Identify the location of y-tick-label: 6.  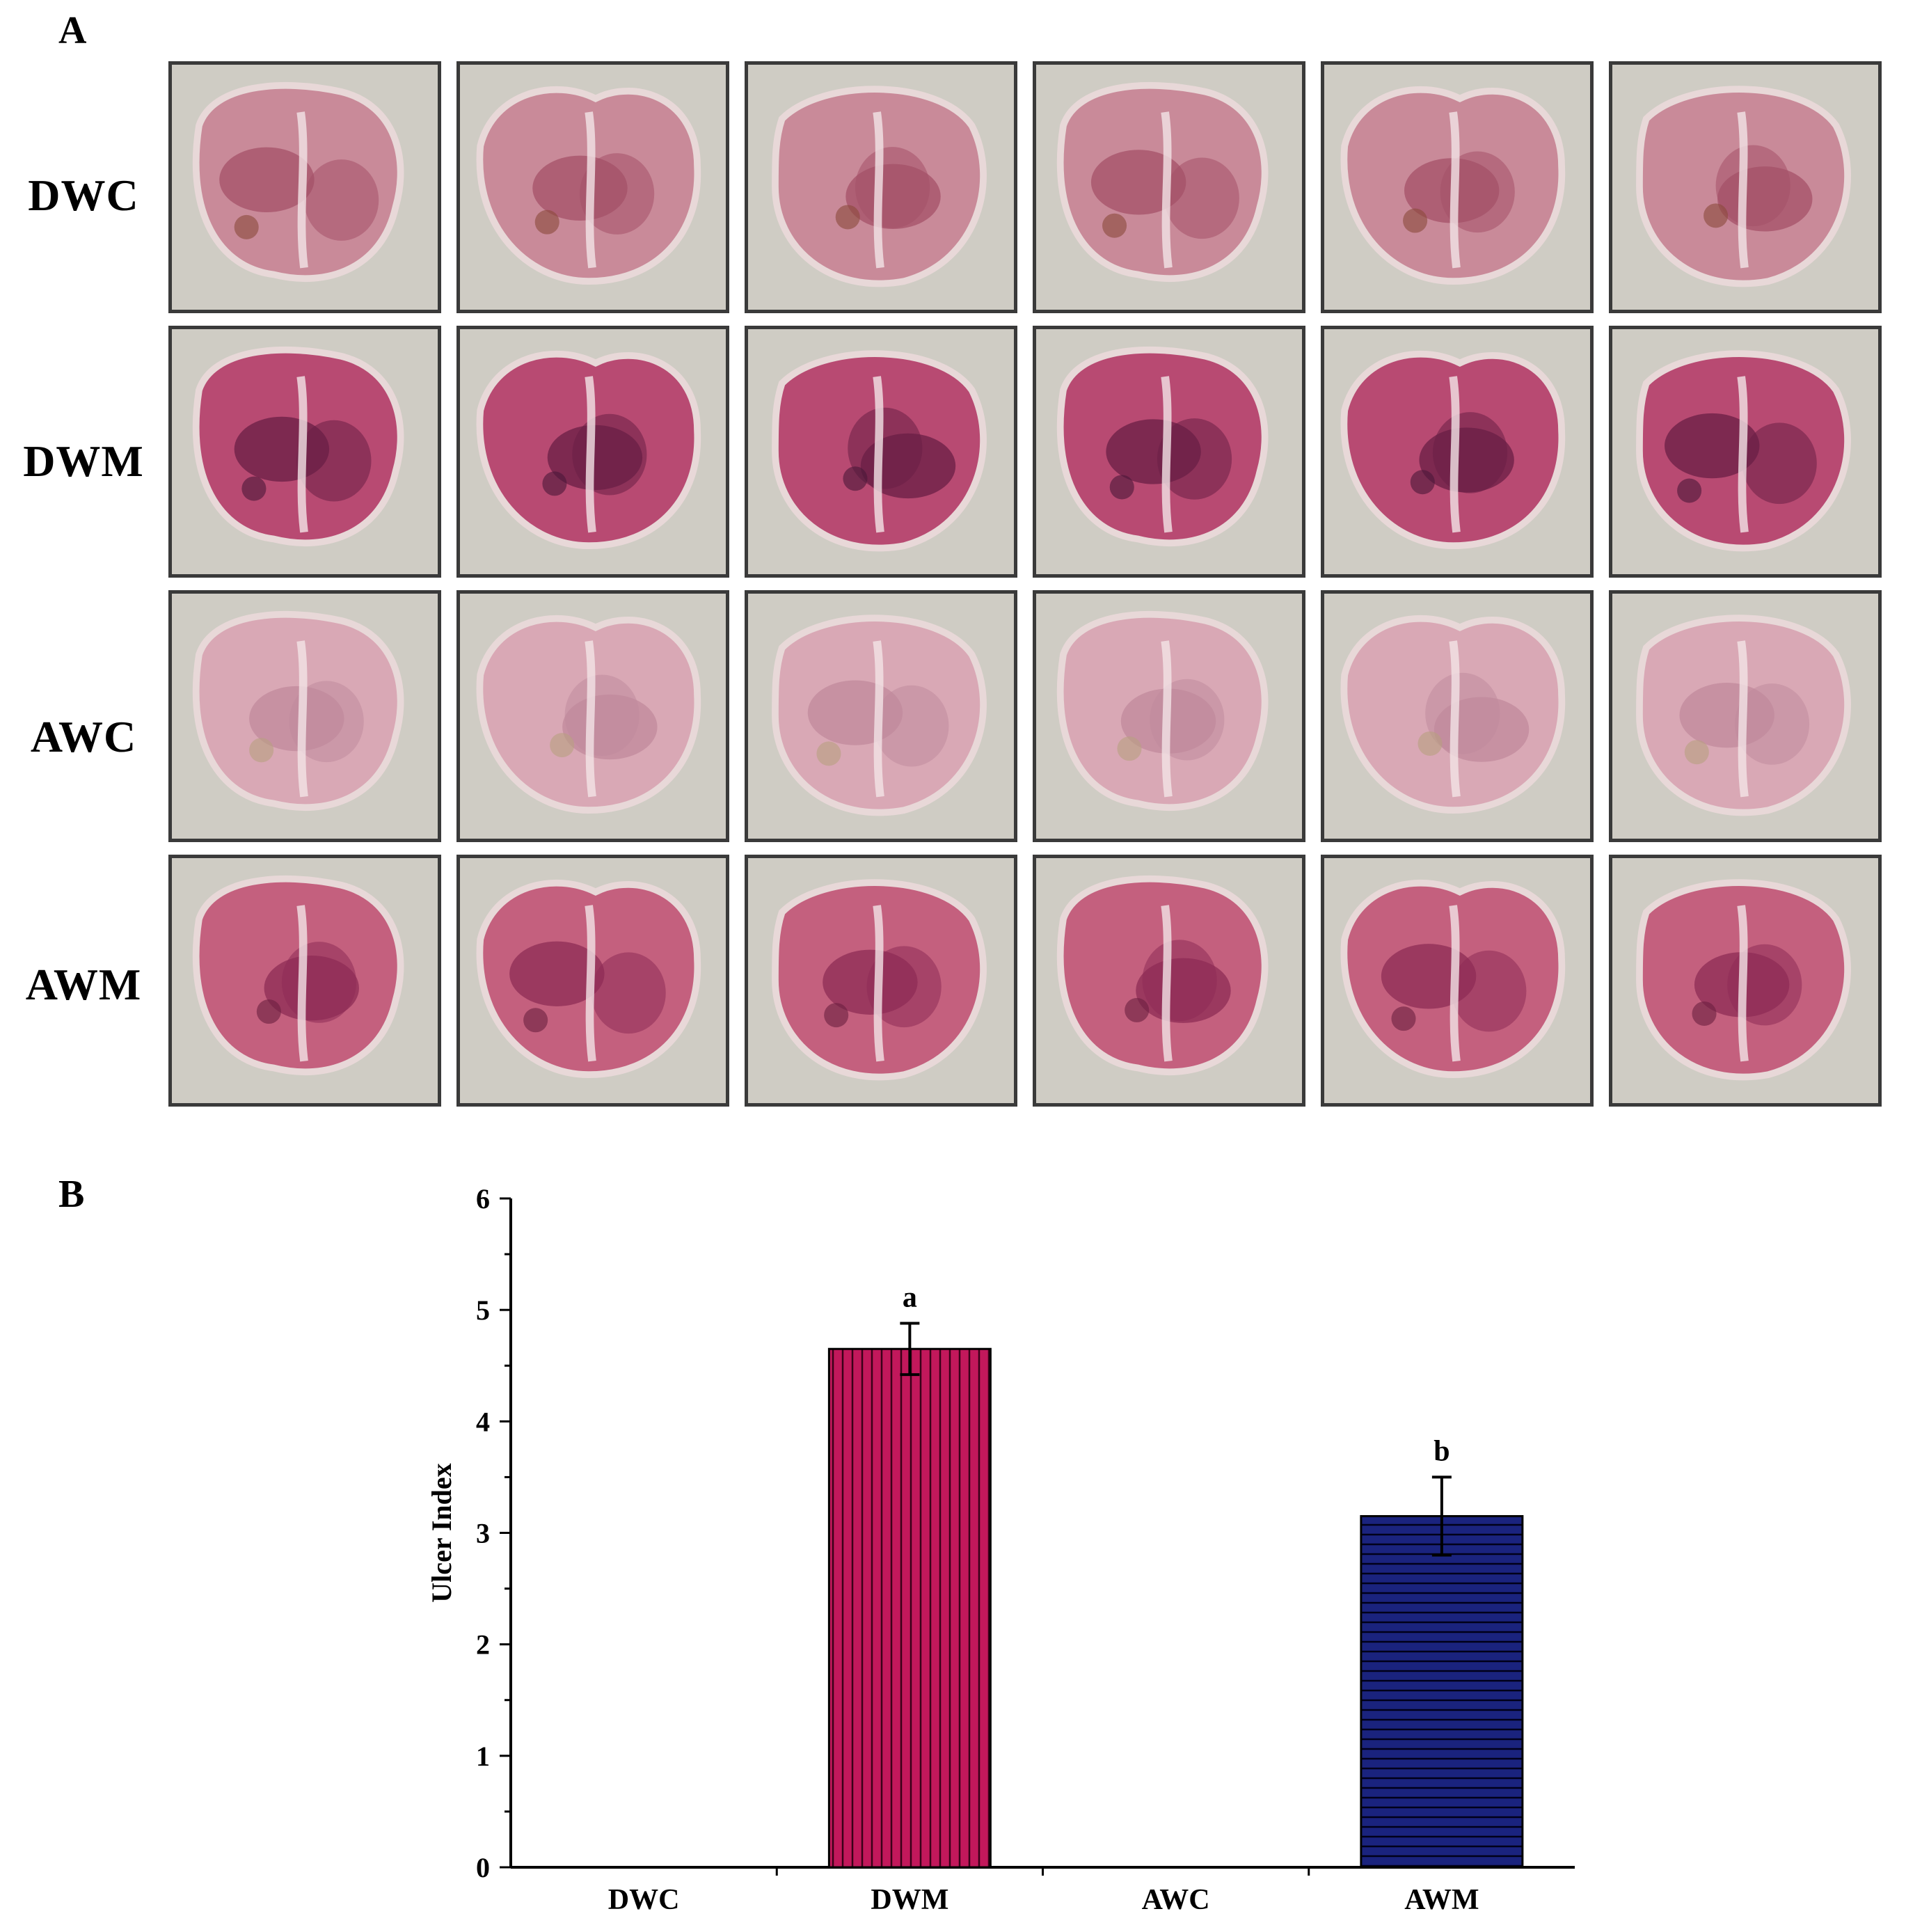
(483, 1198).